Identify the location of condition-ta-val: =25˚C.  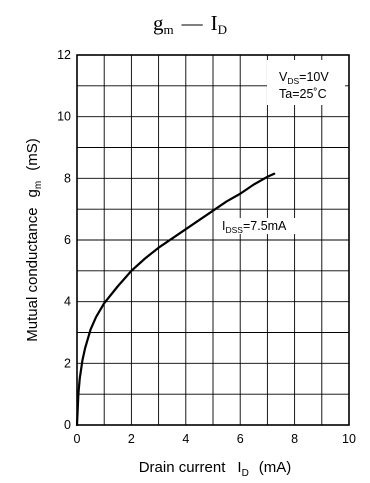
(309, 94).